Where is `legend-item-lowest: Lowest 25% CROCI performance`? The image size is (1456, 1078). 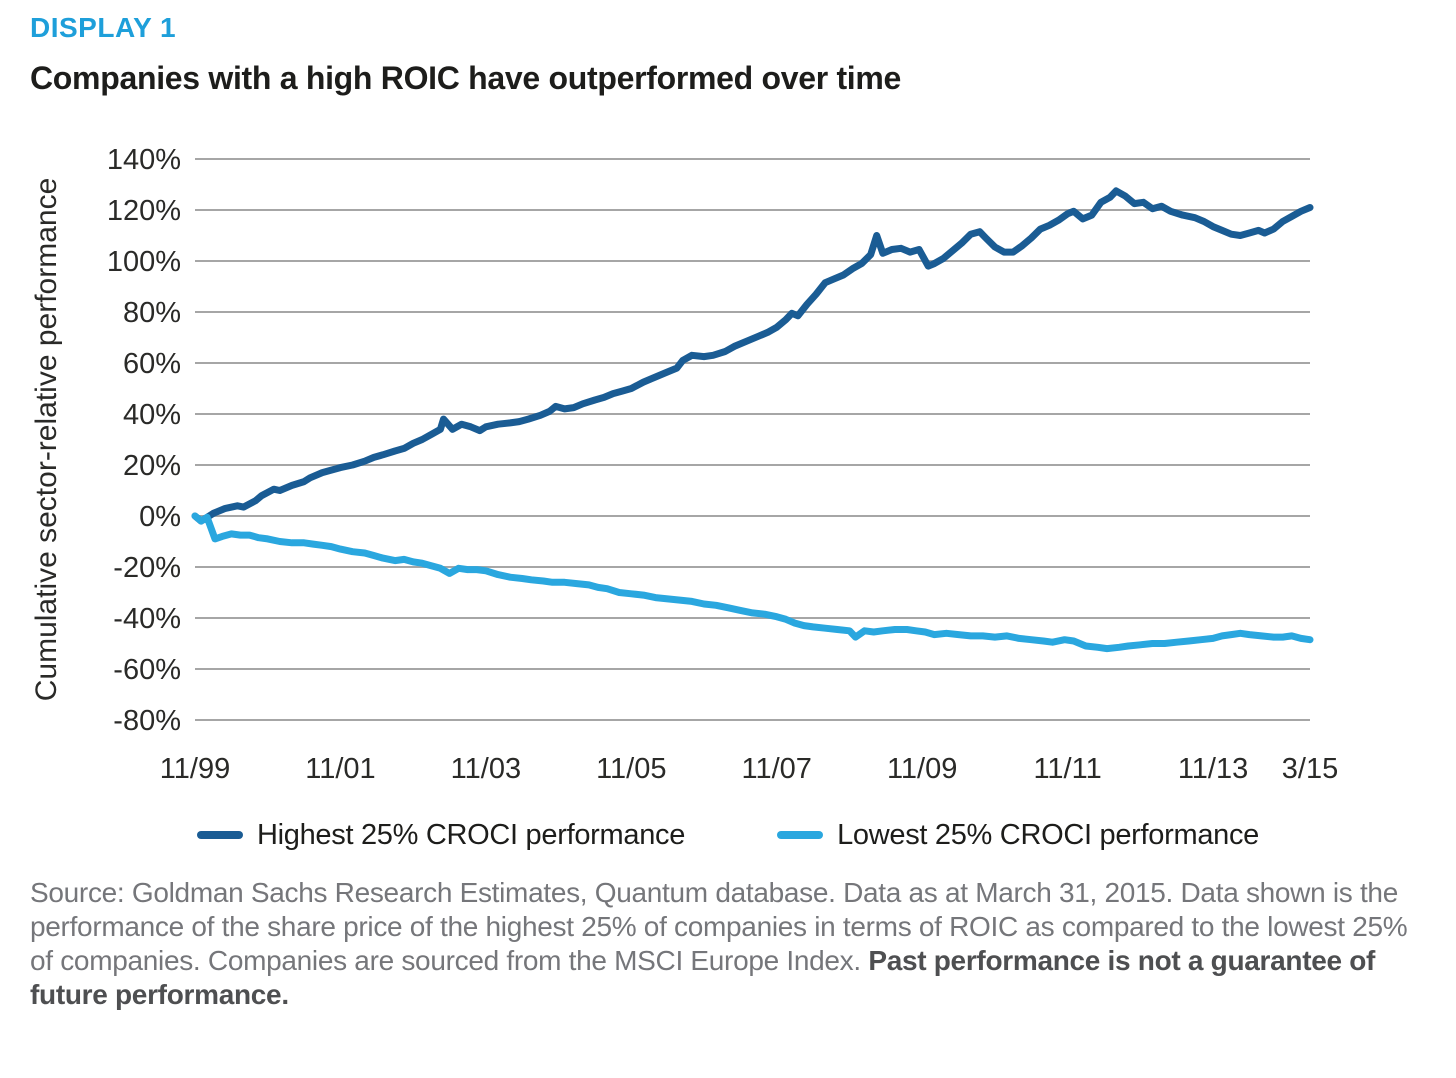
legend-item-lowest: Lowest 25% CROCI performance is located at coordinates (1018, 835).